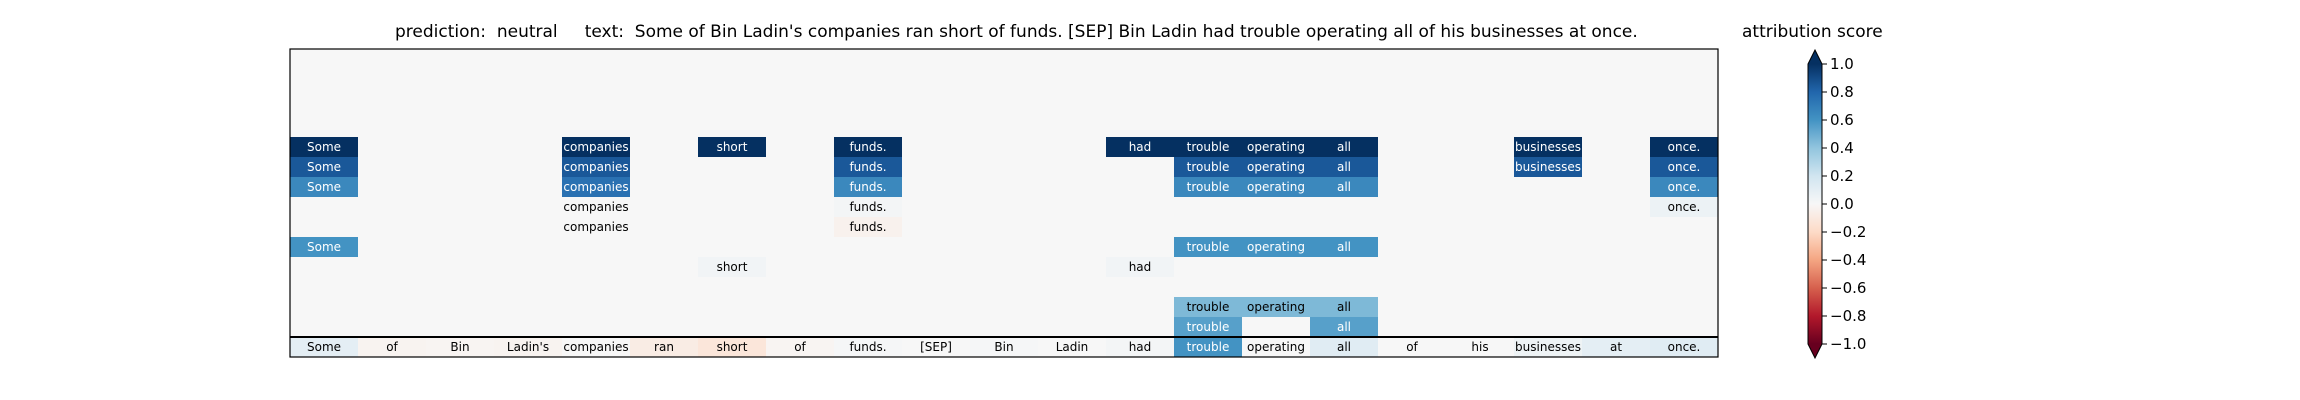  Describe the element at coordinates (1842, 176) in the screenshot. I see `colorbar-tick-label: 0.2` at that location.